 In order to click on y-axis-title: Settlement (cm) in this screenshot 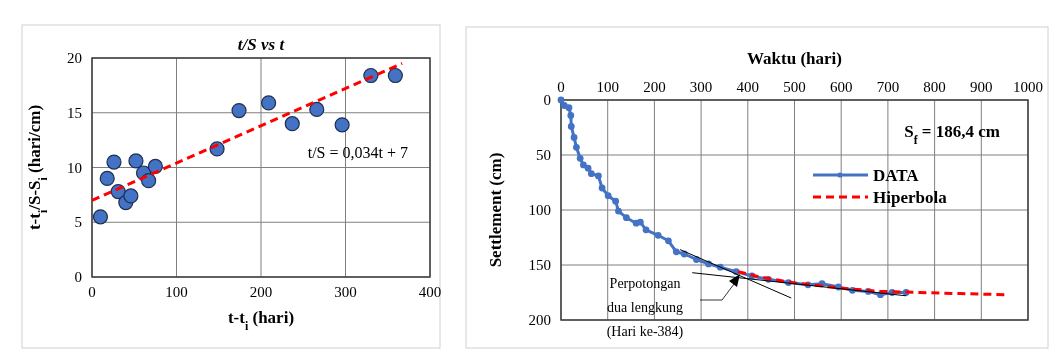, I will do `click(495, 210)`.